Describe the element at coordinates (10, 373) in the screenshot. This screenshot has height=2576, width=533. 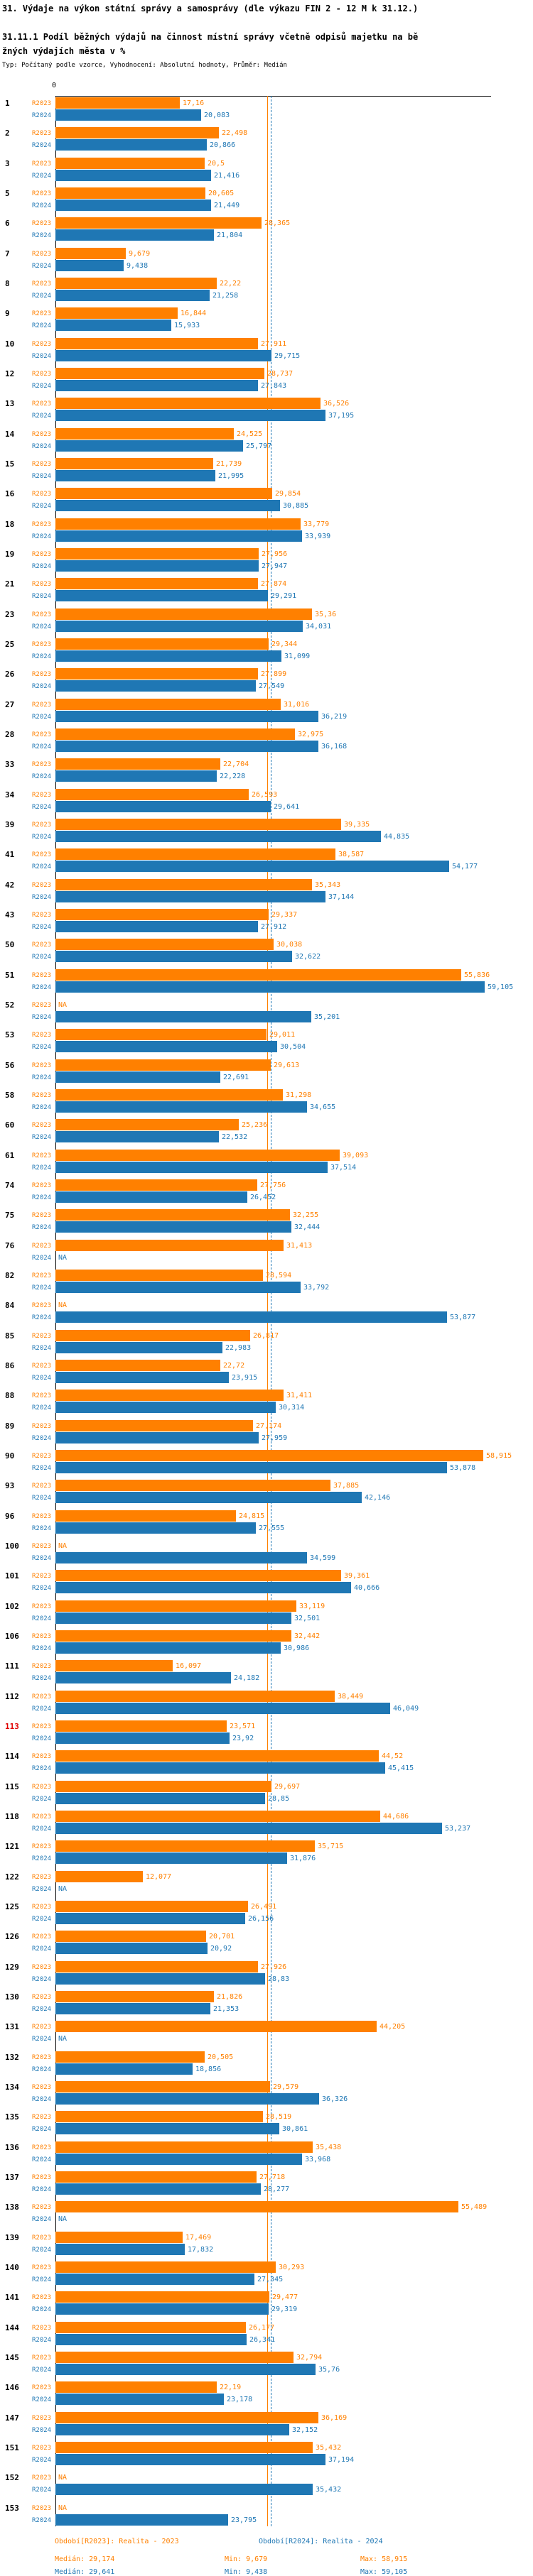
I see `row-number: 12` at that location.